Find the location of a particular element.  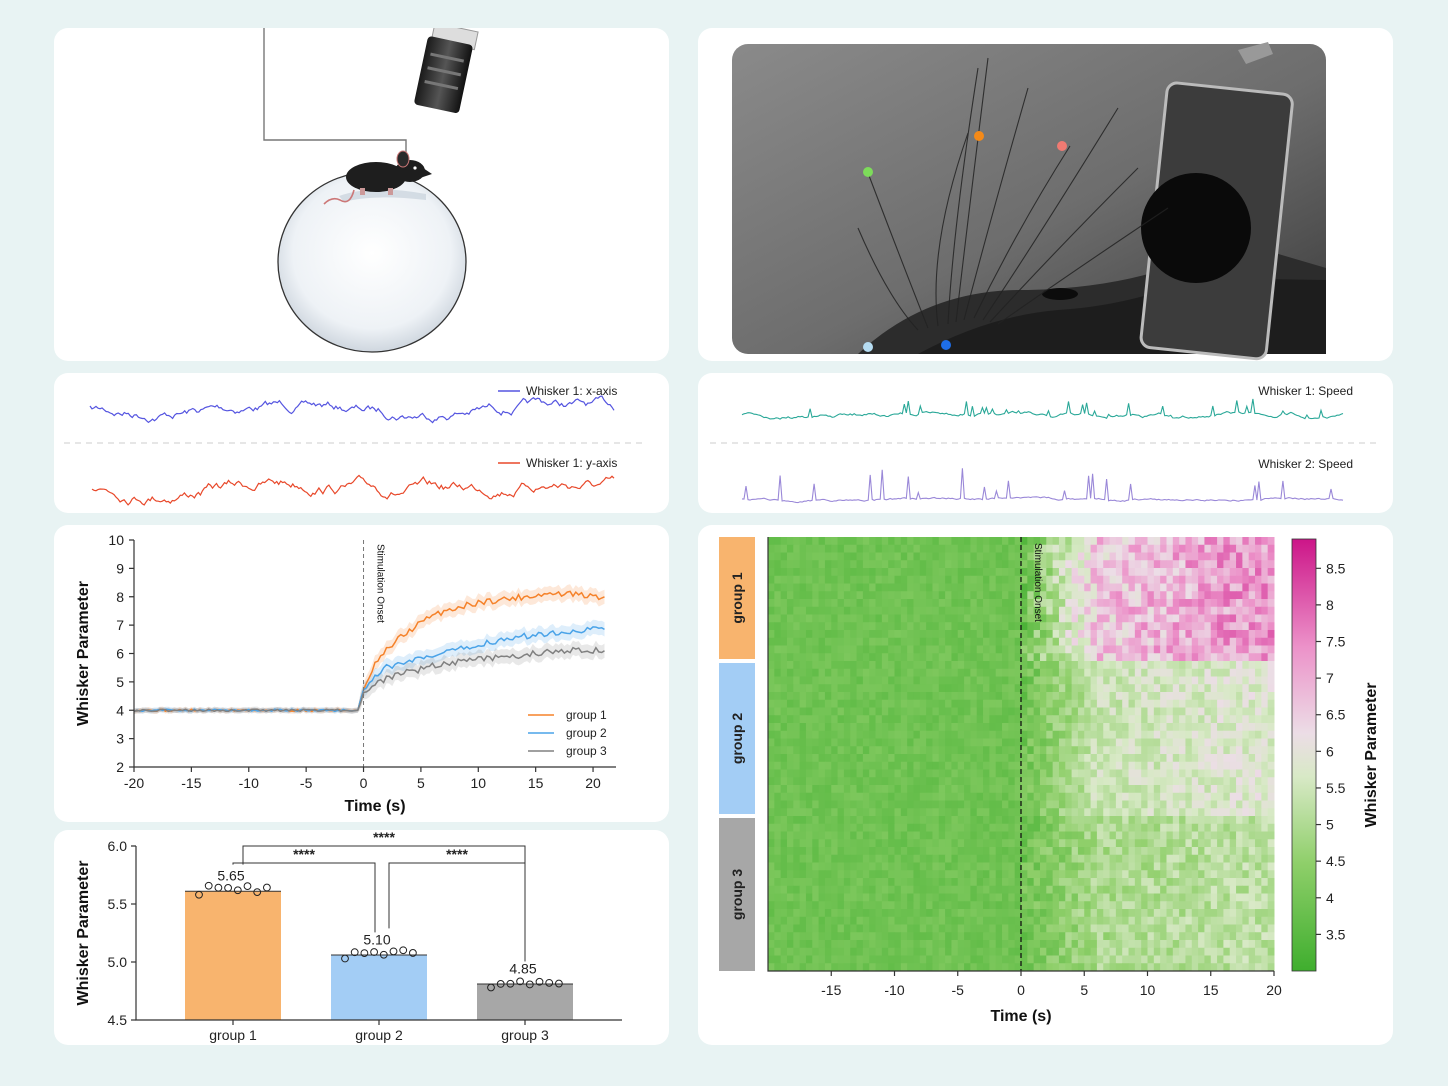

bar-value-label: 4.85 is located at coordinates (522, 968).